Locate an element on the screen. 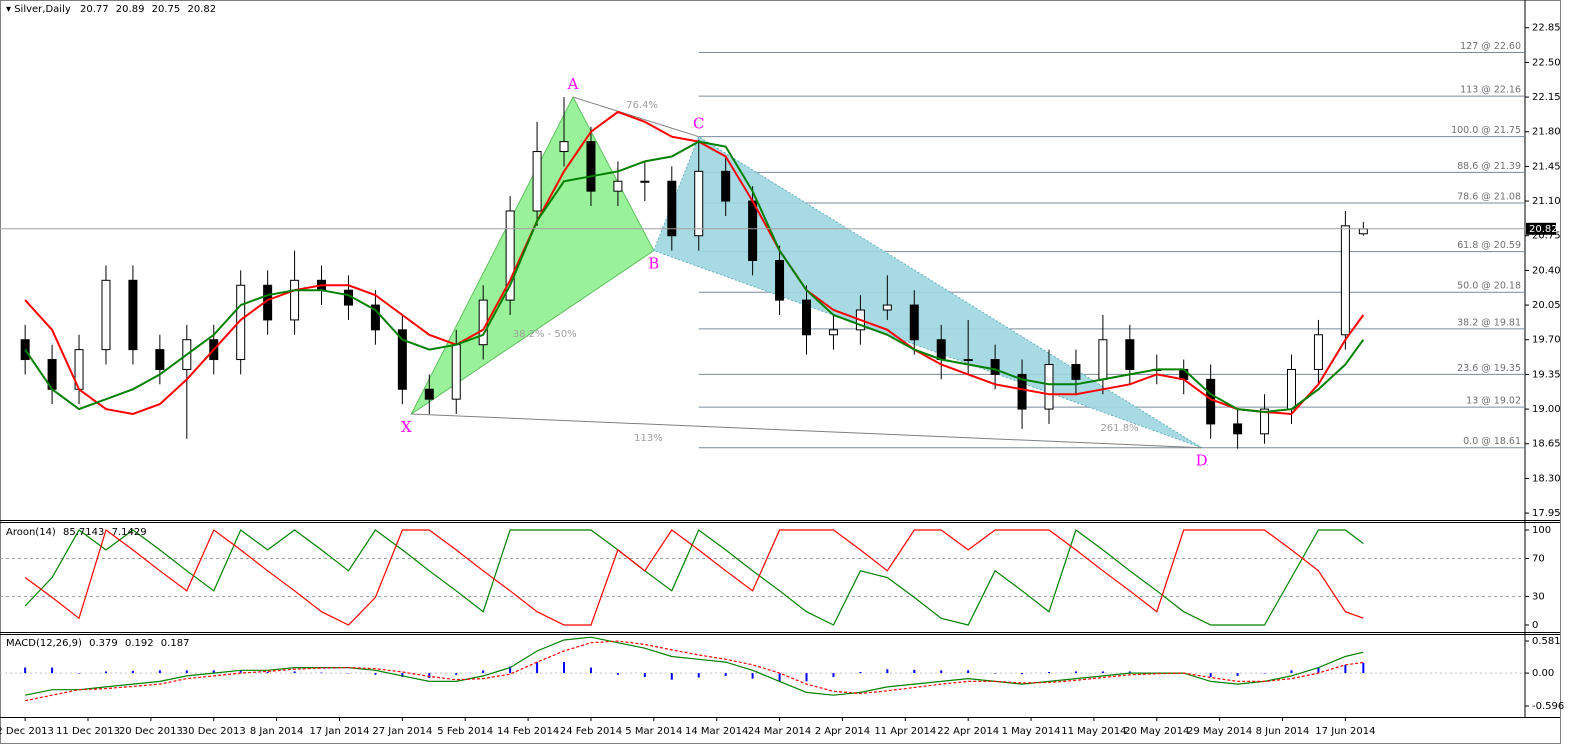 This screenshot has height=745, width=1596. x-tick-label: 22 Apr 2014 is located at coordinates (968, 731).